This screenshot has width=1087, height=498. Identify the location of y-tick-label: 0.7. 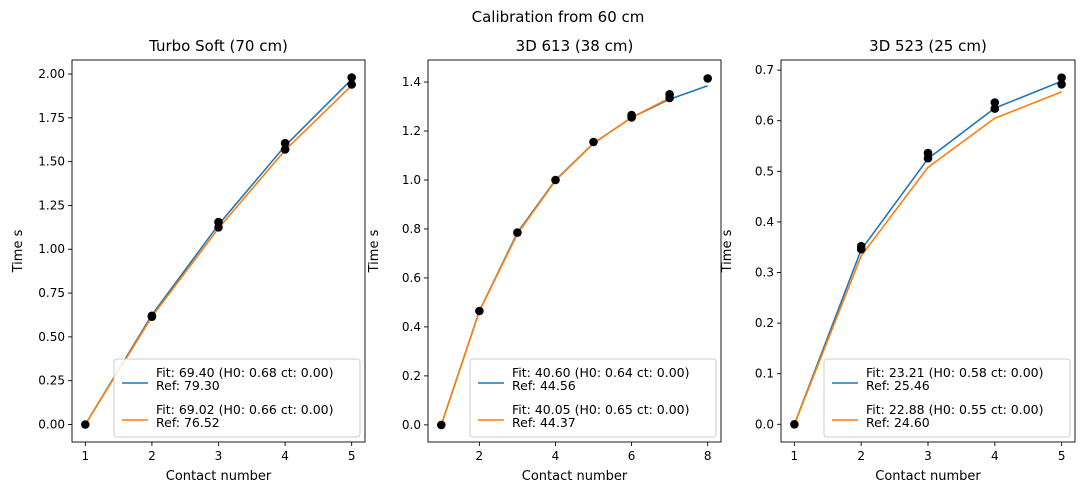
(764, 70).